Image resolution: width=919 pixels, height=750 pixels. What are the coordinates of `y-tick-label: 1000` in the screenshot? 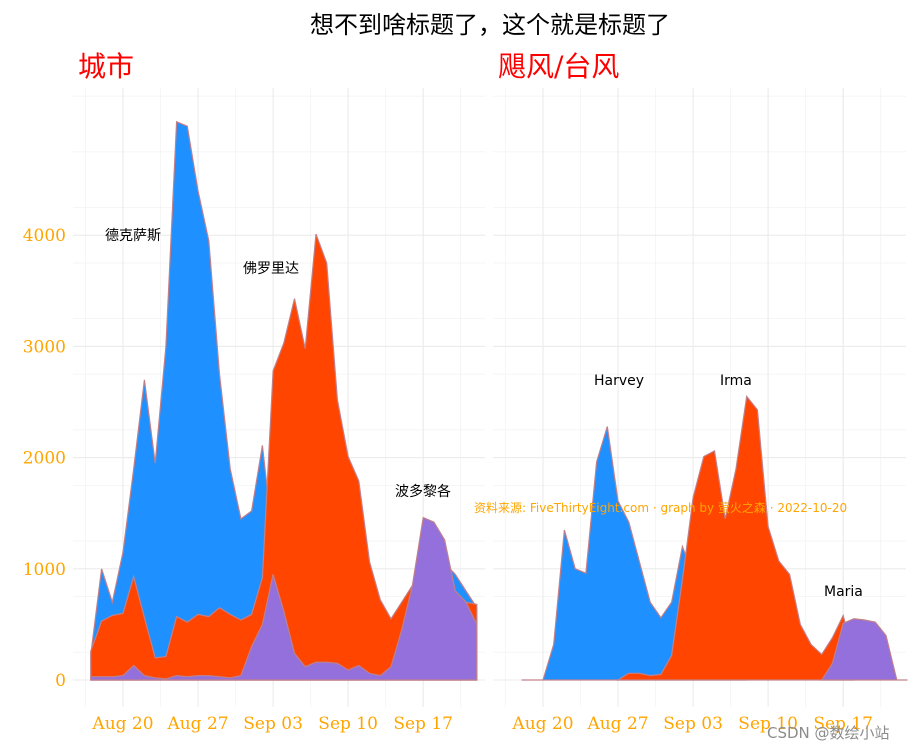 It's located at (44, 570).